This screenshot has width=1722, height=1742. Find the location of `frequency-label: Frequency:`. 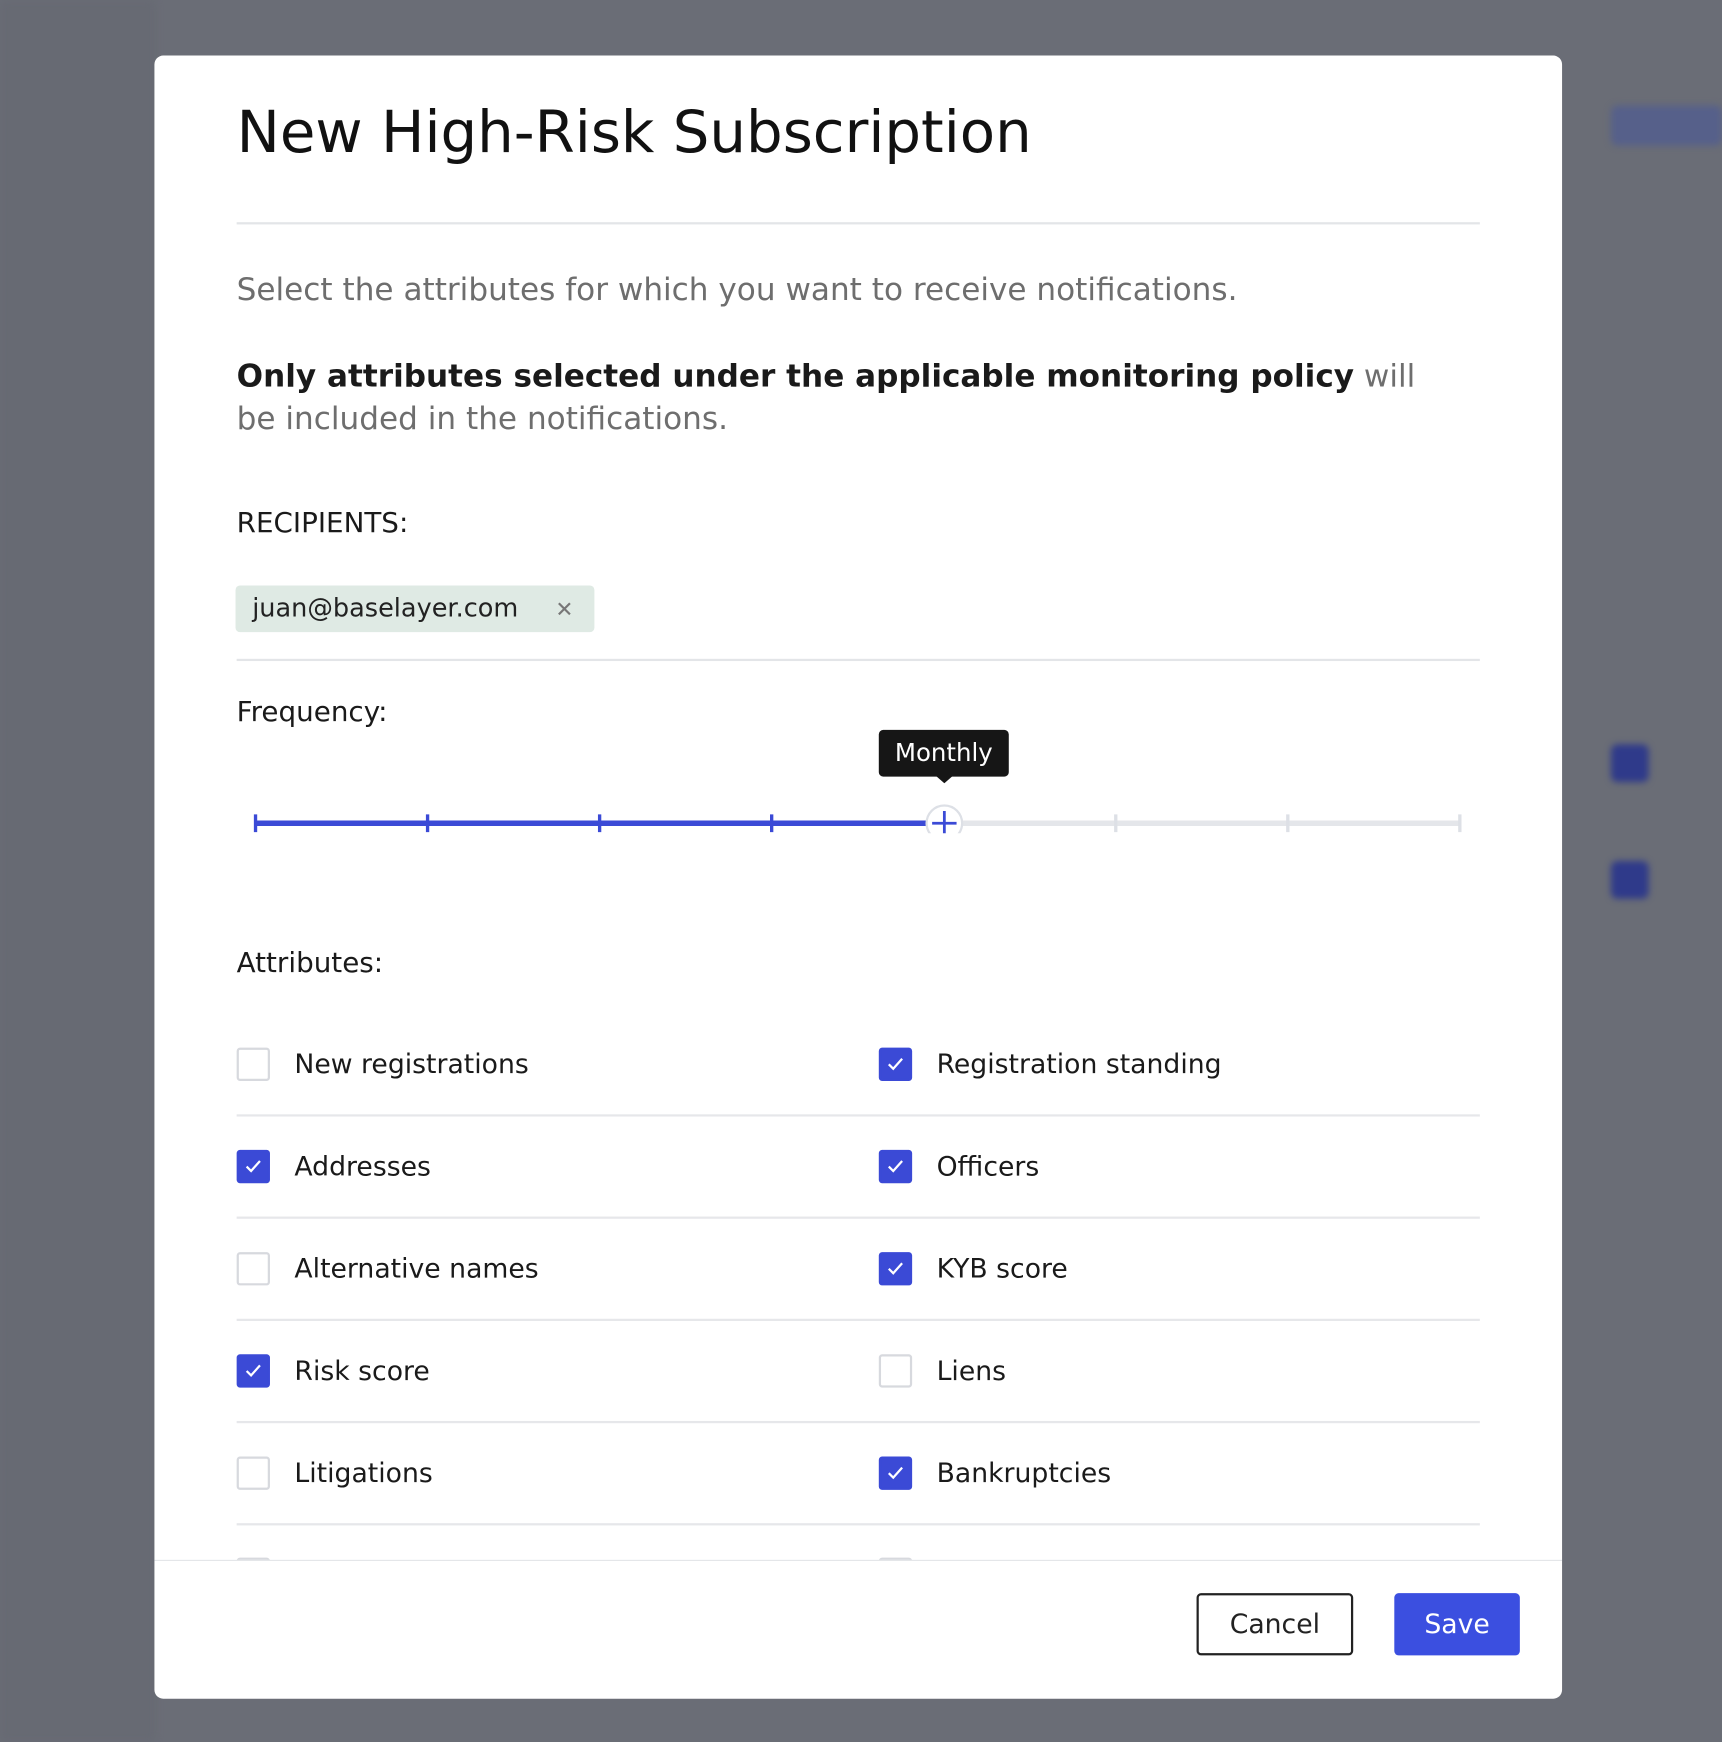

frequency-label: Frequency: is located at coordinates (312, 711).